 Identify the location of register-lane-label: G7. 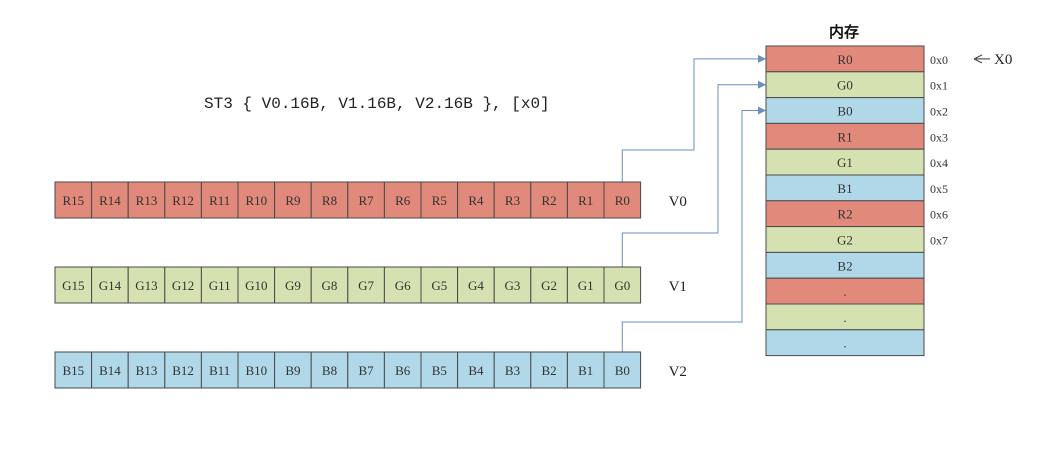
(366, 285).